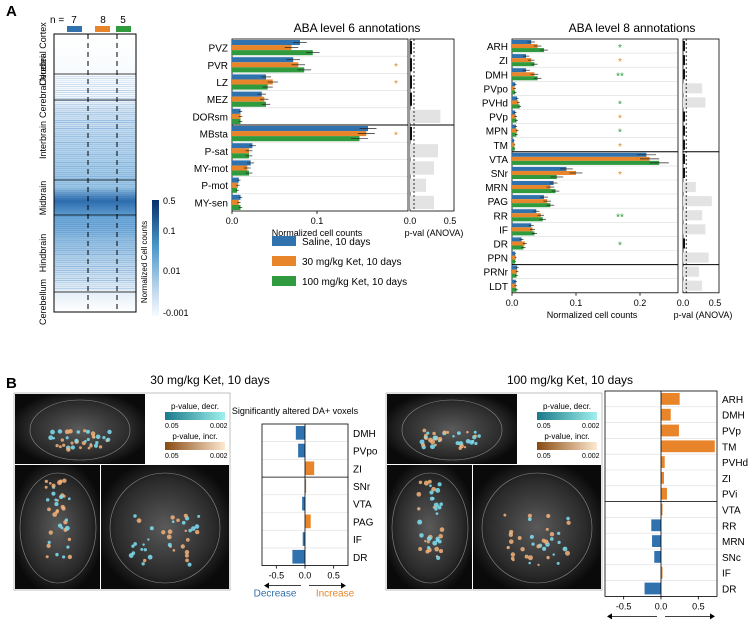  Describe the element at coordinates (335, 594) in the screenshot. I see `increase-label: Increase` at that location.